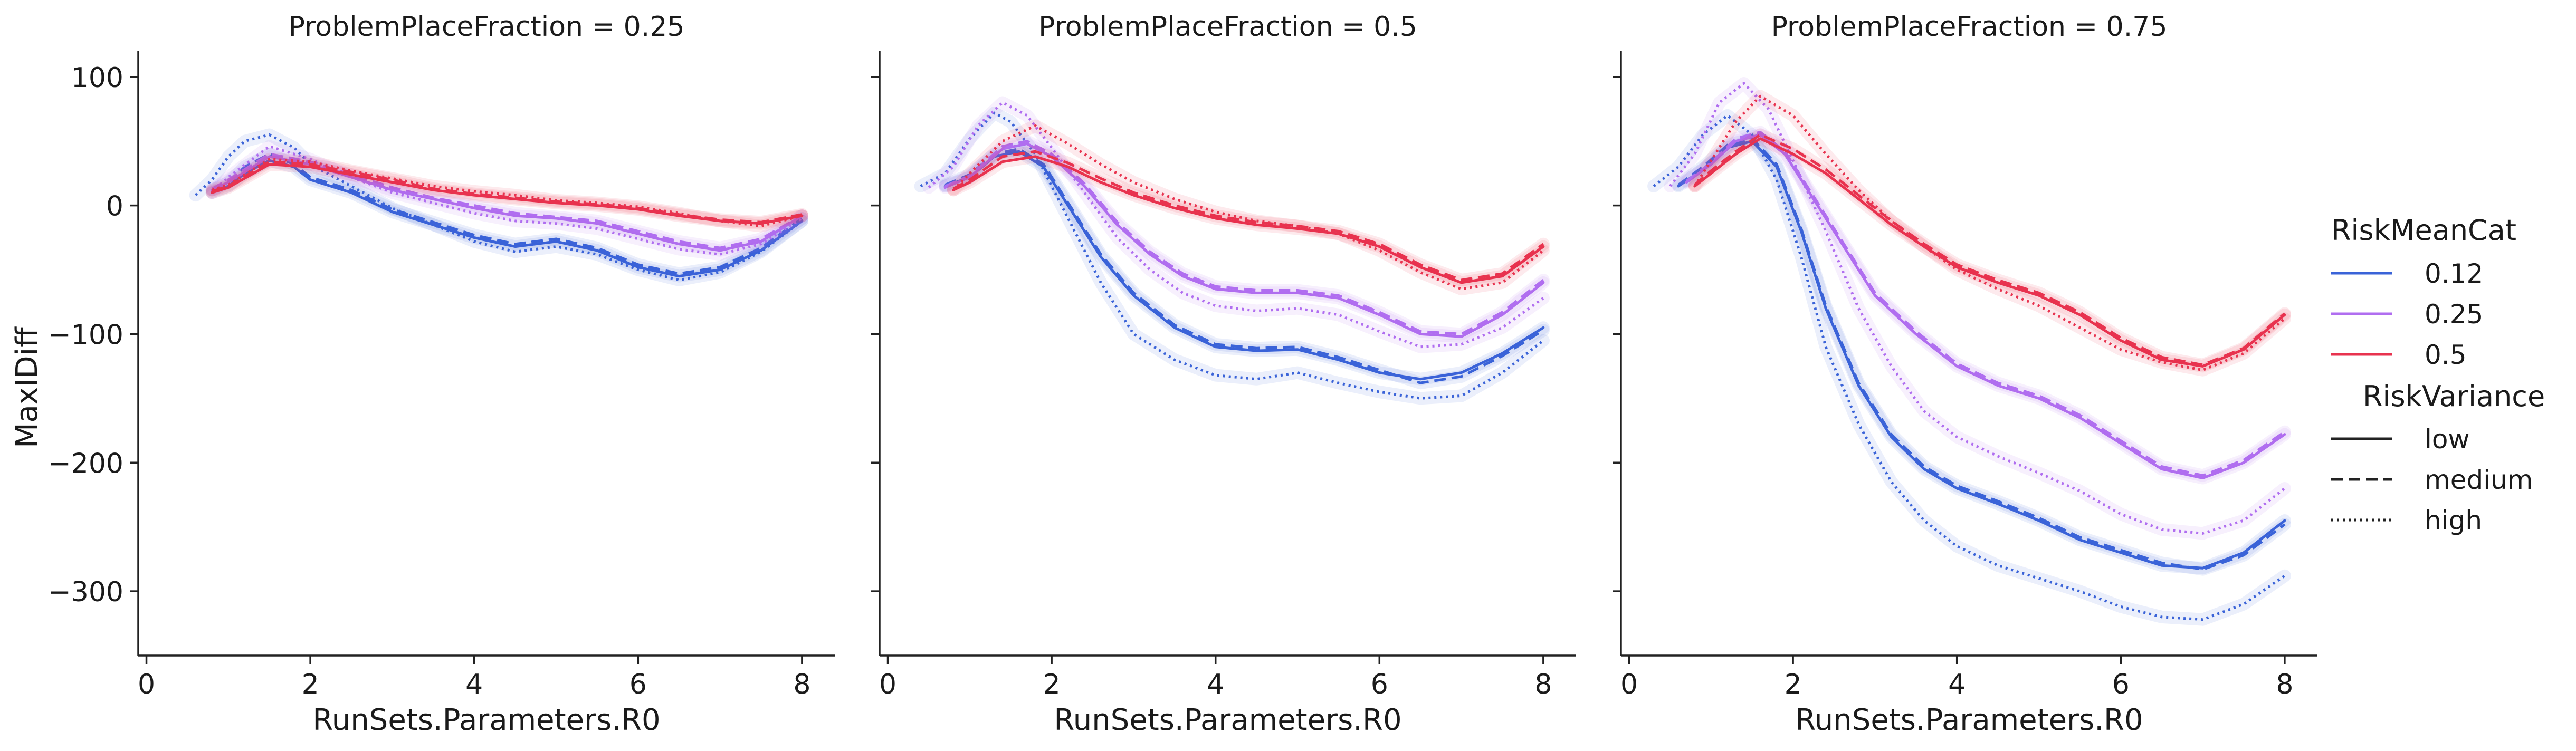 The height and width of the screenshot is (751, 2576). Describe the element at coordinates (114, 207) in the screenshot. I see `y-tick-label: 0` at that location.